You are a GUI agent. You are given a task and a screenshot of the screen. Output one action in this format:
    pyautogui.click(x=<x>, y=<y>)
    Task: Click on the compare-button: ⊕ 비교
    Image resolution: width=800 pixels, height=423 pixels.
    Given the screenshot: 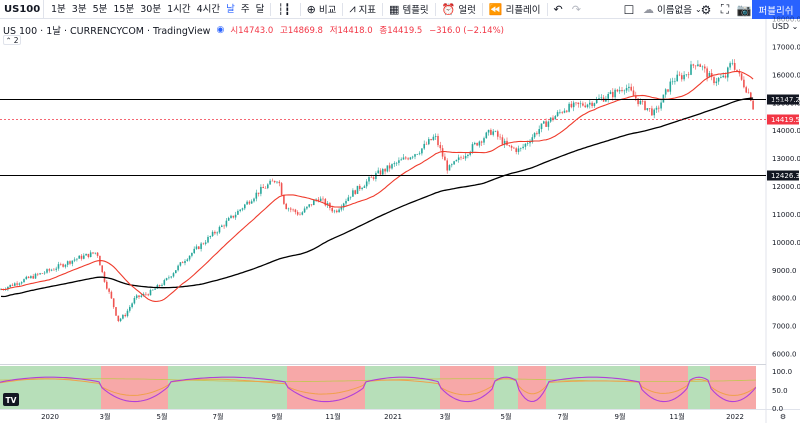 What is the action you would take?
    pyautogui.click(x=322, y=9)
    